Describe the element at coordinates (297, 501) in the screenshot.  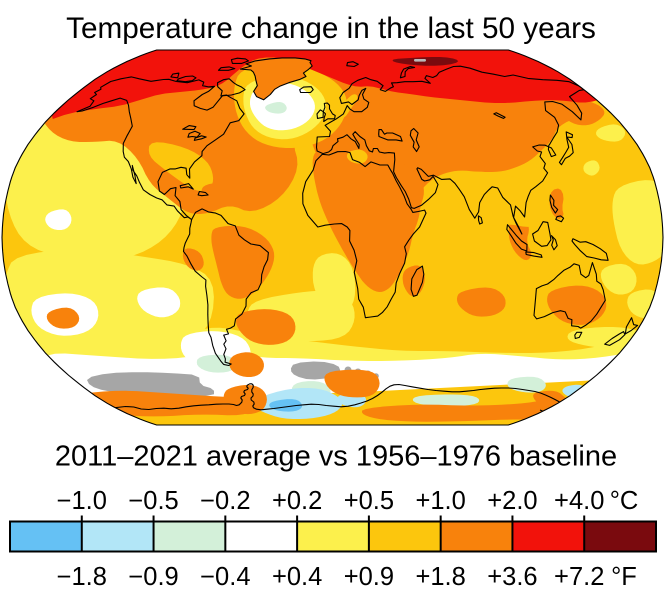
I see `svg-text: +0.2` at that location.